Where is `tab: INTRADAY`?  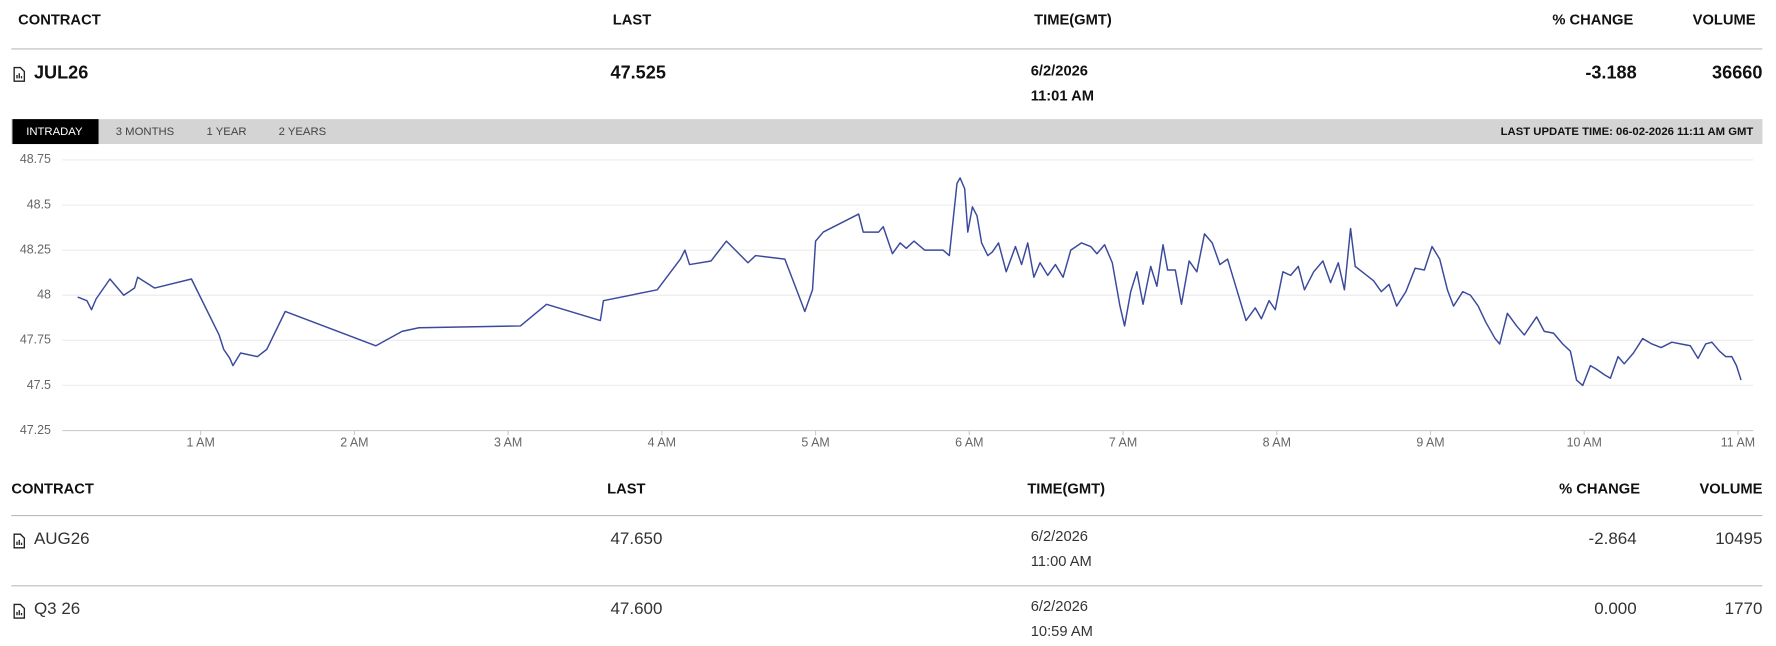
tab: INTRADAY is located at coordinates (54, 132).